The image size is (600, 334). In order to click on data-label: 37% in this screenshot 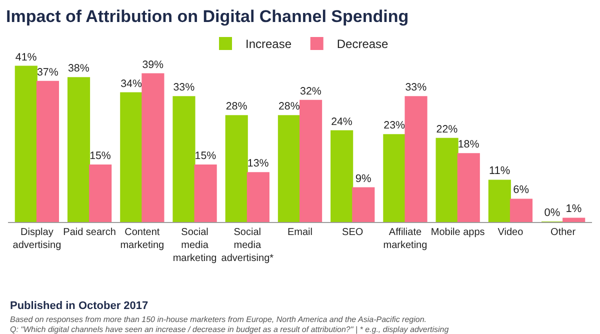, I will do `click(47, 72)`.